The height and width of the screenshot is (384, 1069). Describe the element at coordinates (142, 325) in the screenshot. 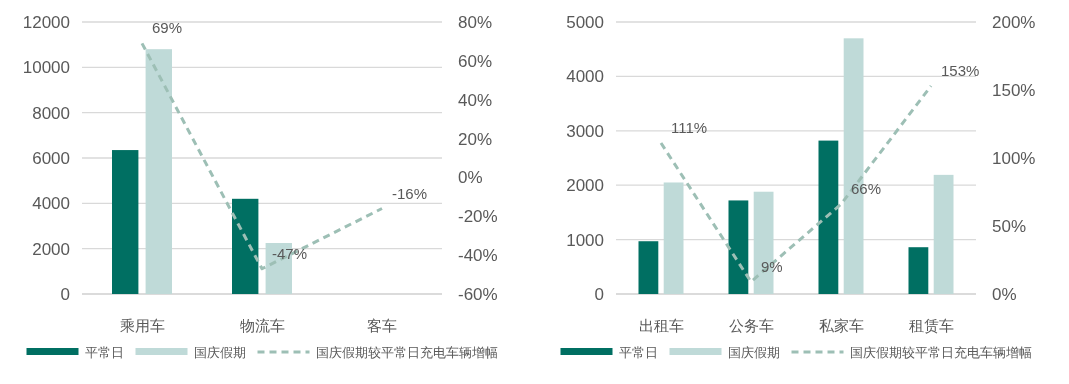

I see `x-tick-label: 乘用车` at that location.